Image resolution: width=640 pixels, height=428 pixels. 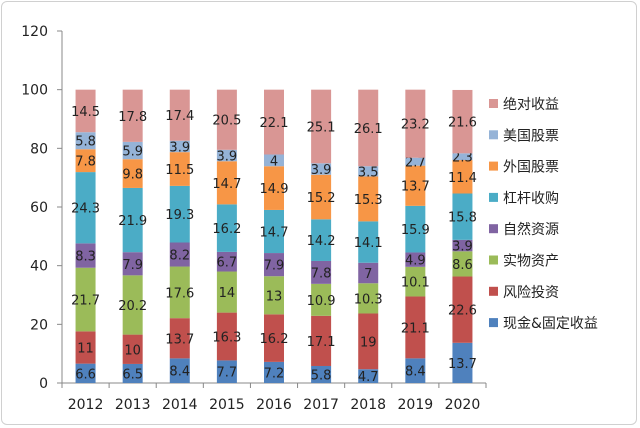 I want to click on data-label: 10, so click(x=132, y=350).